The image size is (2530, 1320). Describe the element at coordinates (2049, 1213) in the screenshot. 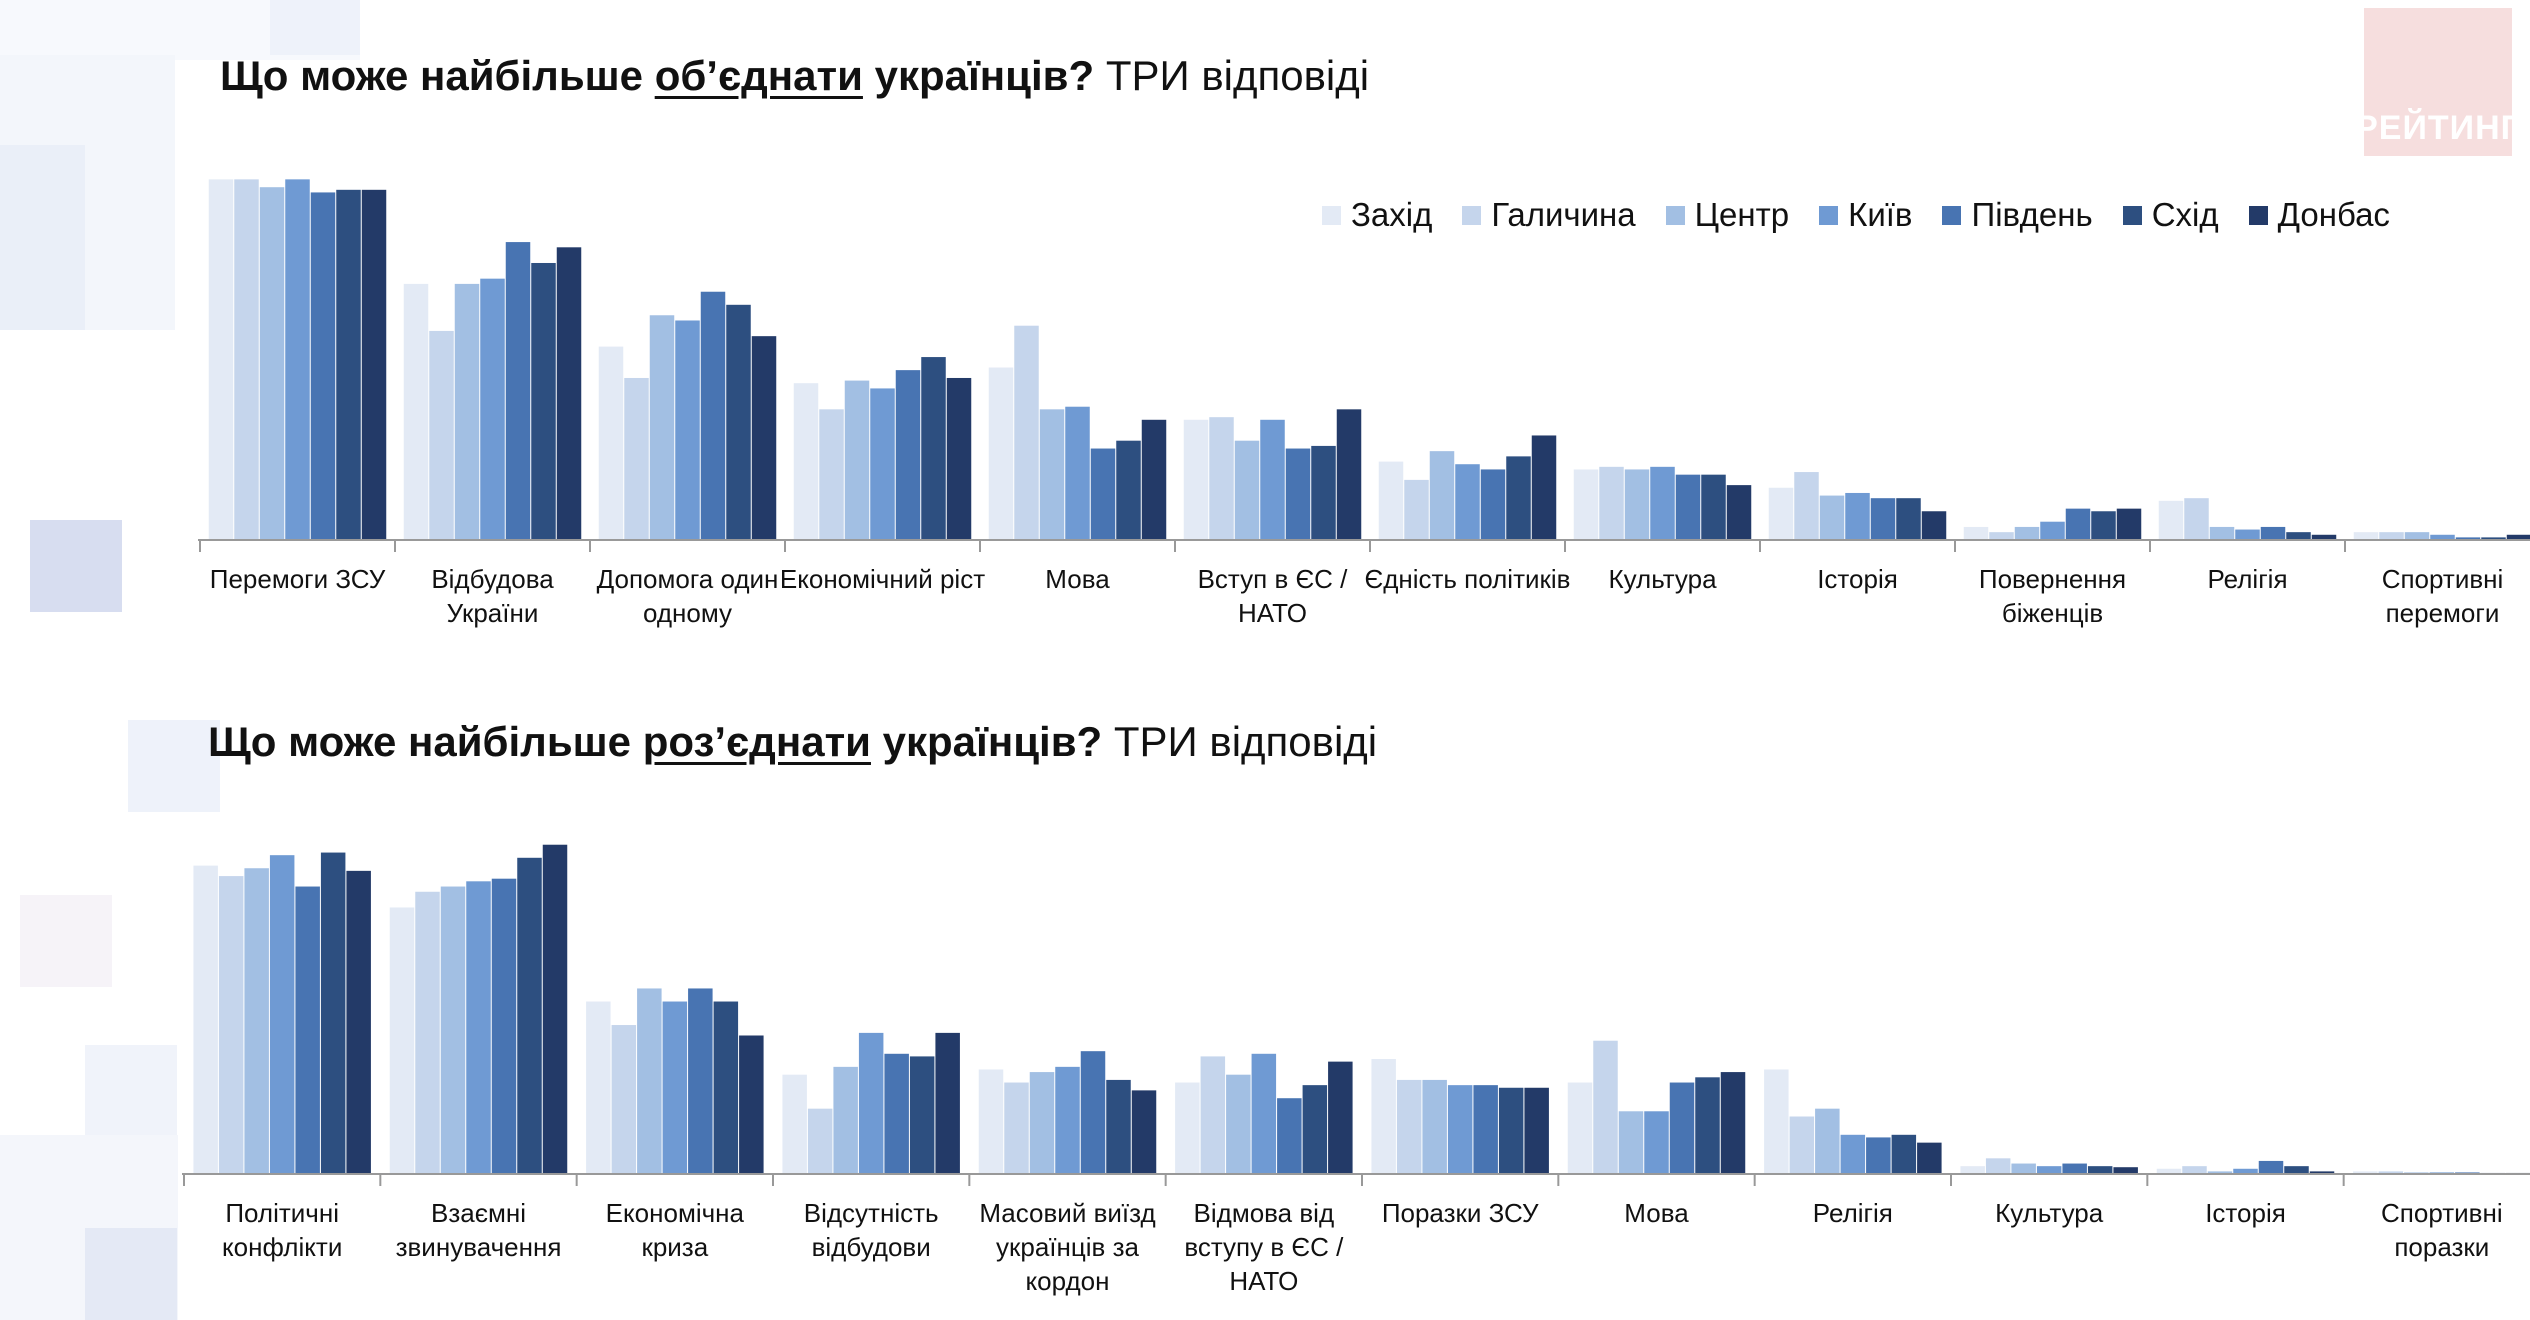

I see `category-label: Культура` at that location.